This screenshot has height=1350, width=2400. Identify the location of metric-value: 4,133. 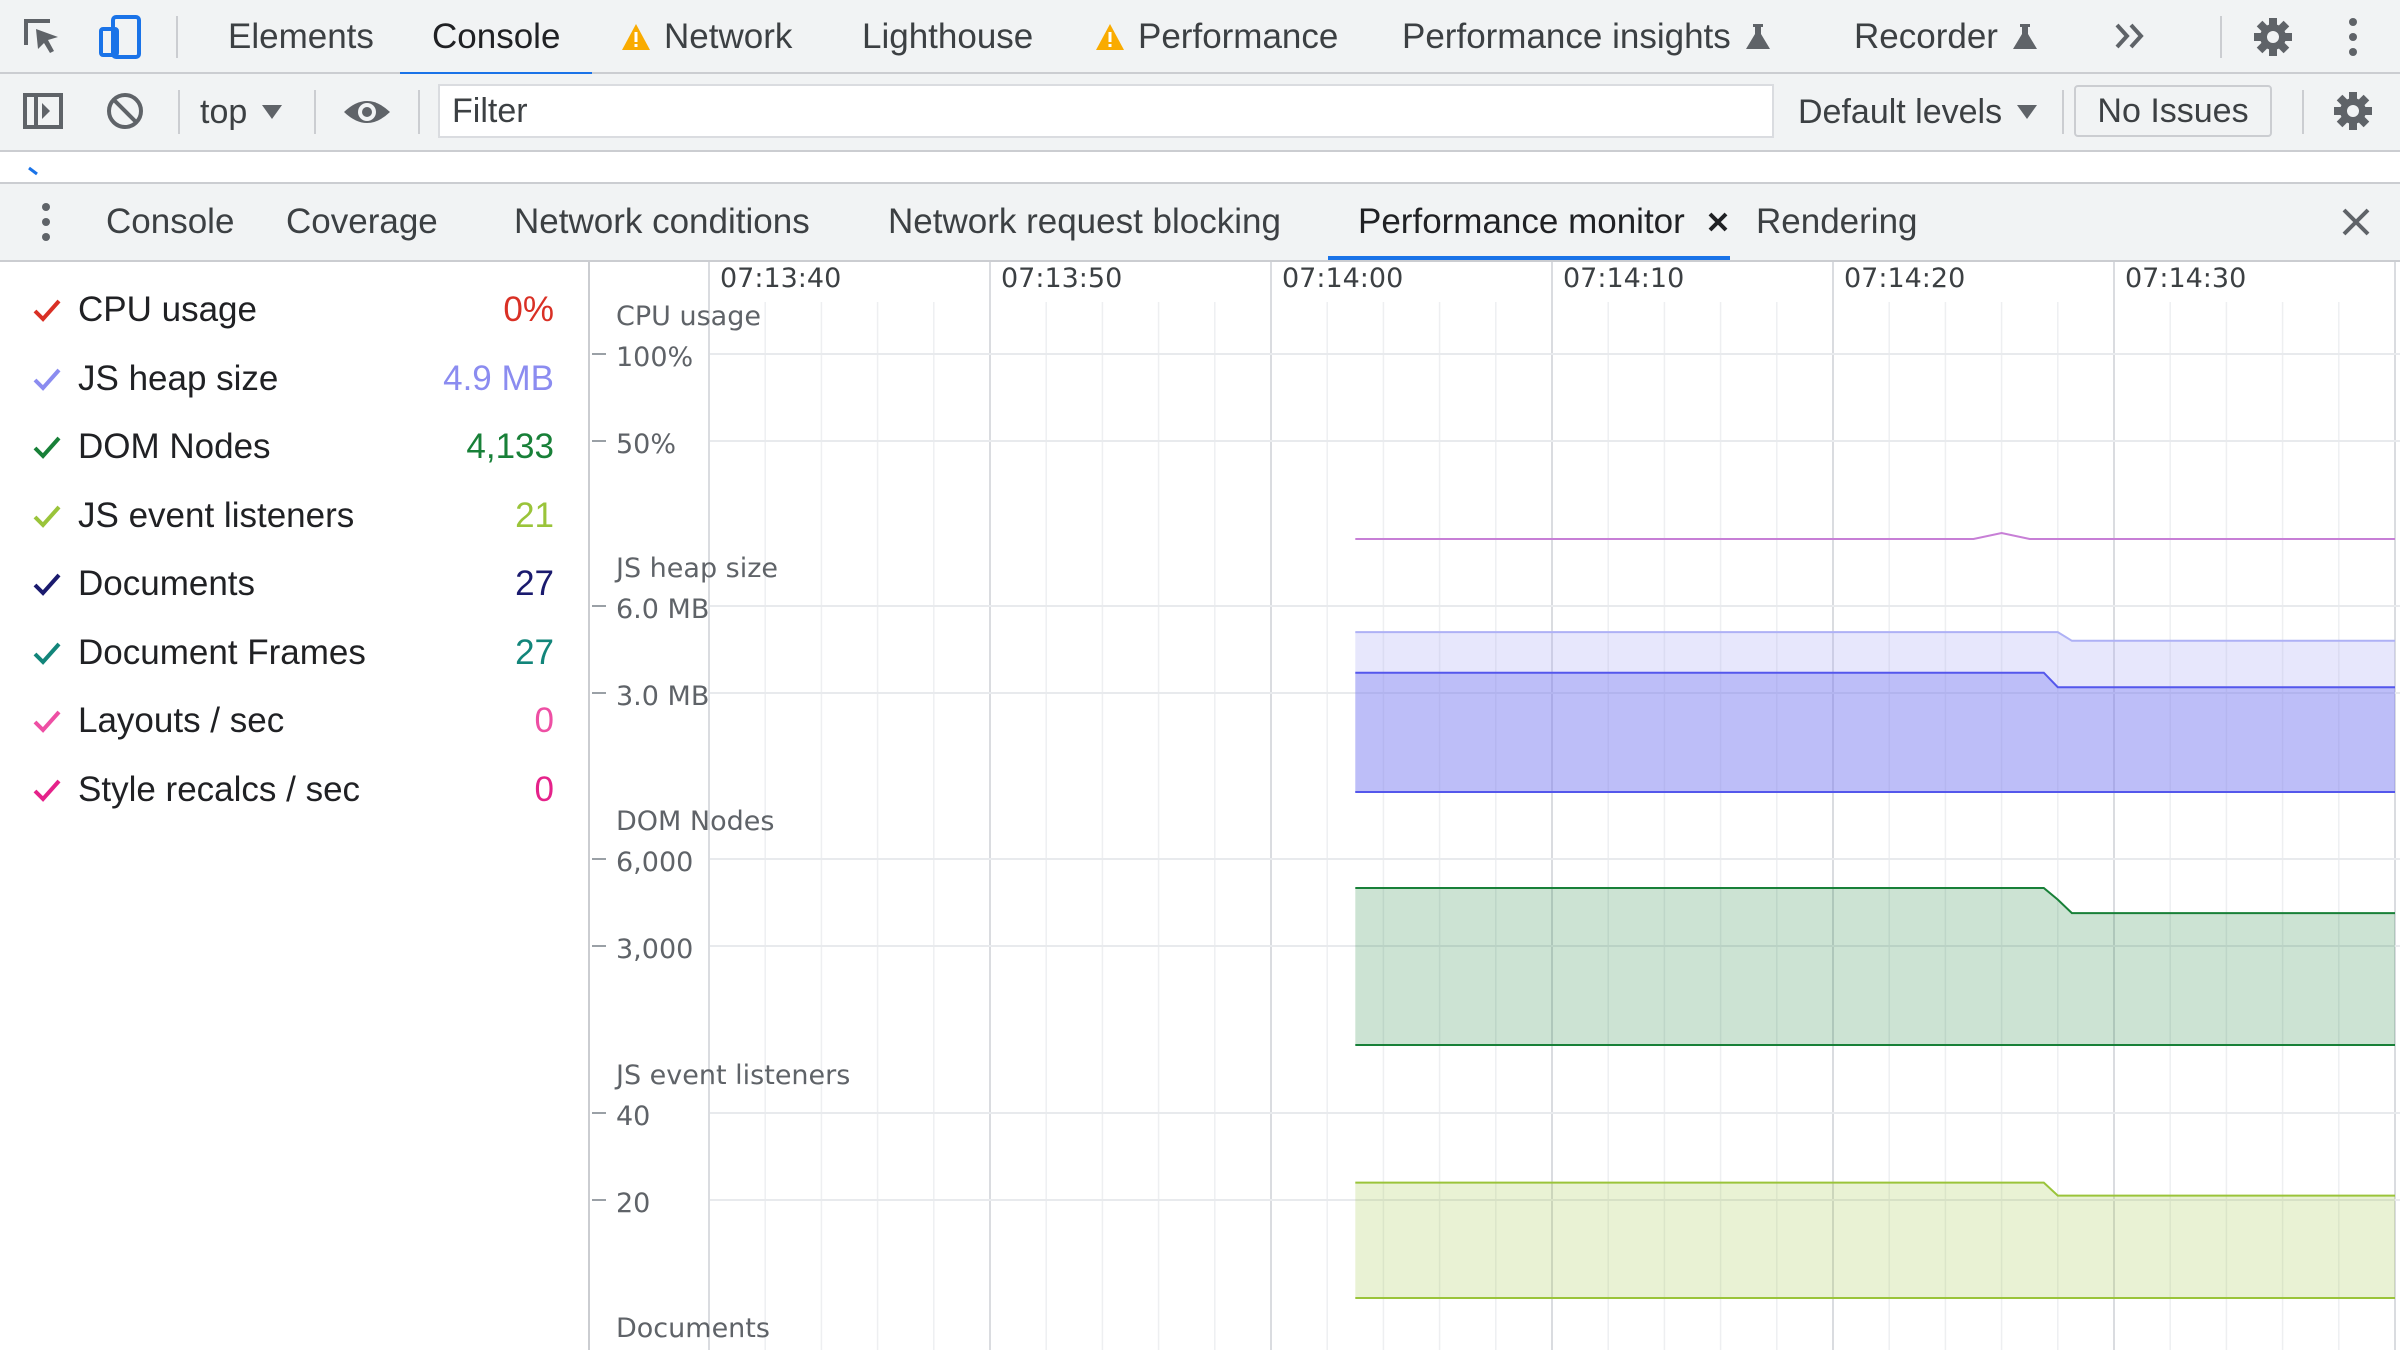
(510, 446).